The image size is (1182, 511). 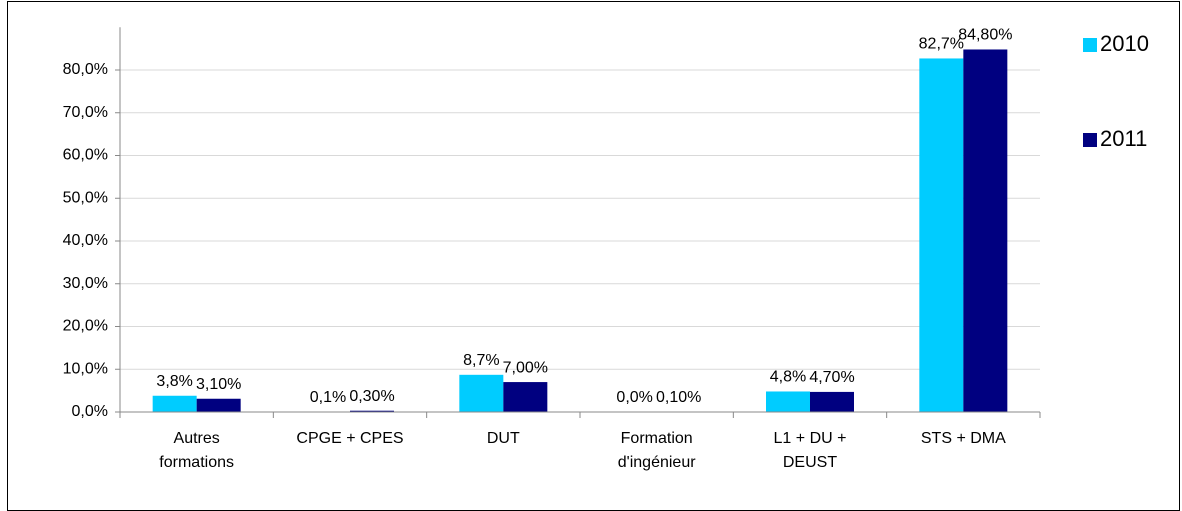 What do you see at coordinates (963, 438) in the screenshot?
I see `x-tick-label: STS + DMA` at bounding box center [963, 438].